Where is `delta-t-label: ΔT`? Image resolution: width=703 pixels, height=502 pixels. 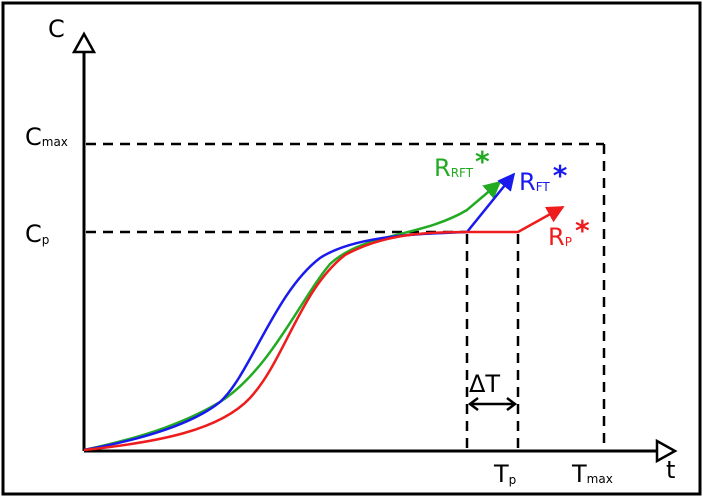
delta-t-label: ΔT is located at coordinates (484, 384).